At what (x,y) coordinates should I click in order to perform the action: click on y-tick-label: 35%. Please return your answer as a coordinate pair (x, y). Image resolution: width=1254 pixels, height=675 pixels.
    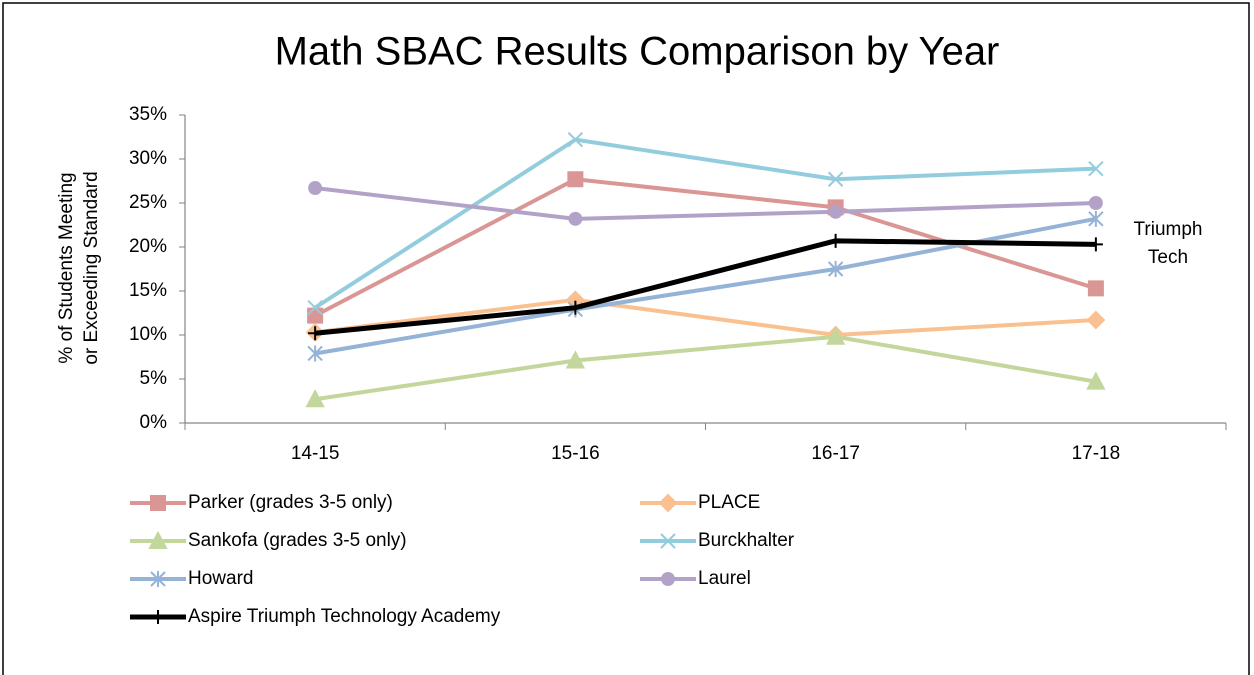
    Looking at the image, I should click on (148, 114).